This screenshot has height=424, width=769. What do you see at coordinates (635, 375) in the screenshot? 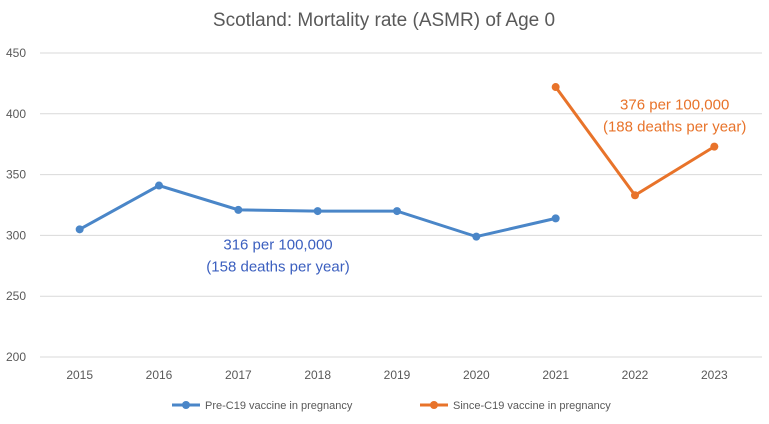
I see `x-tick-label: 2022` at bounding box center [635, 375].